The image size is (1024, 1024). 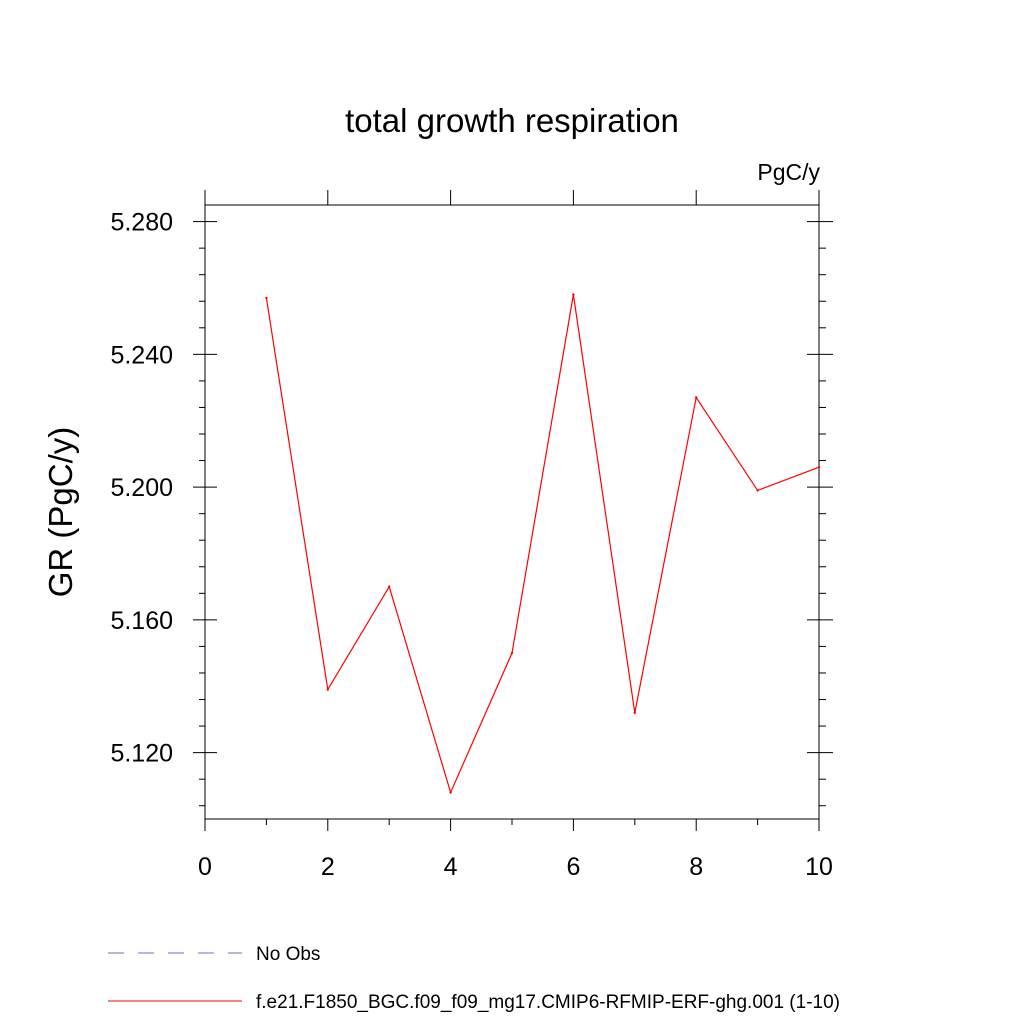 What do you see at coordinates (141, 621) in the screenshot?
I see `y-tick-label: 5.160` at bounding box center [141, 621].